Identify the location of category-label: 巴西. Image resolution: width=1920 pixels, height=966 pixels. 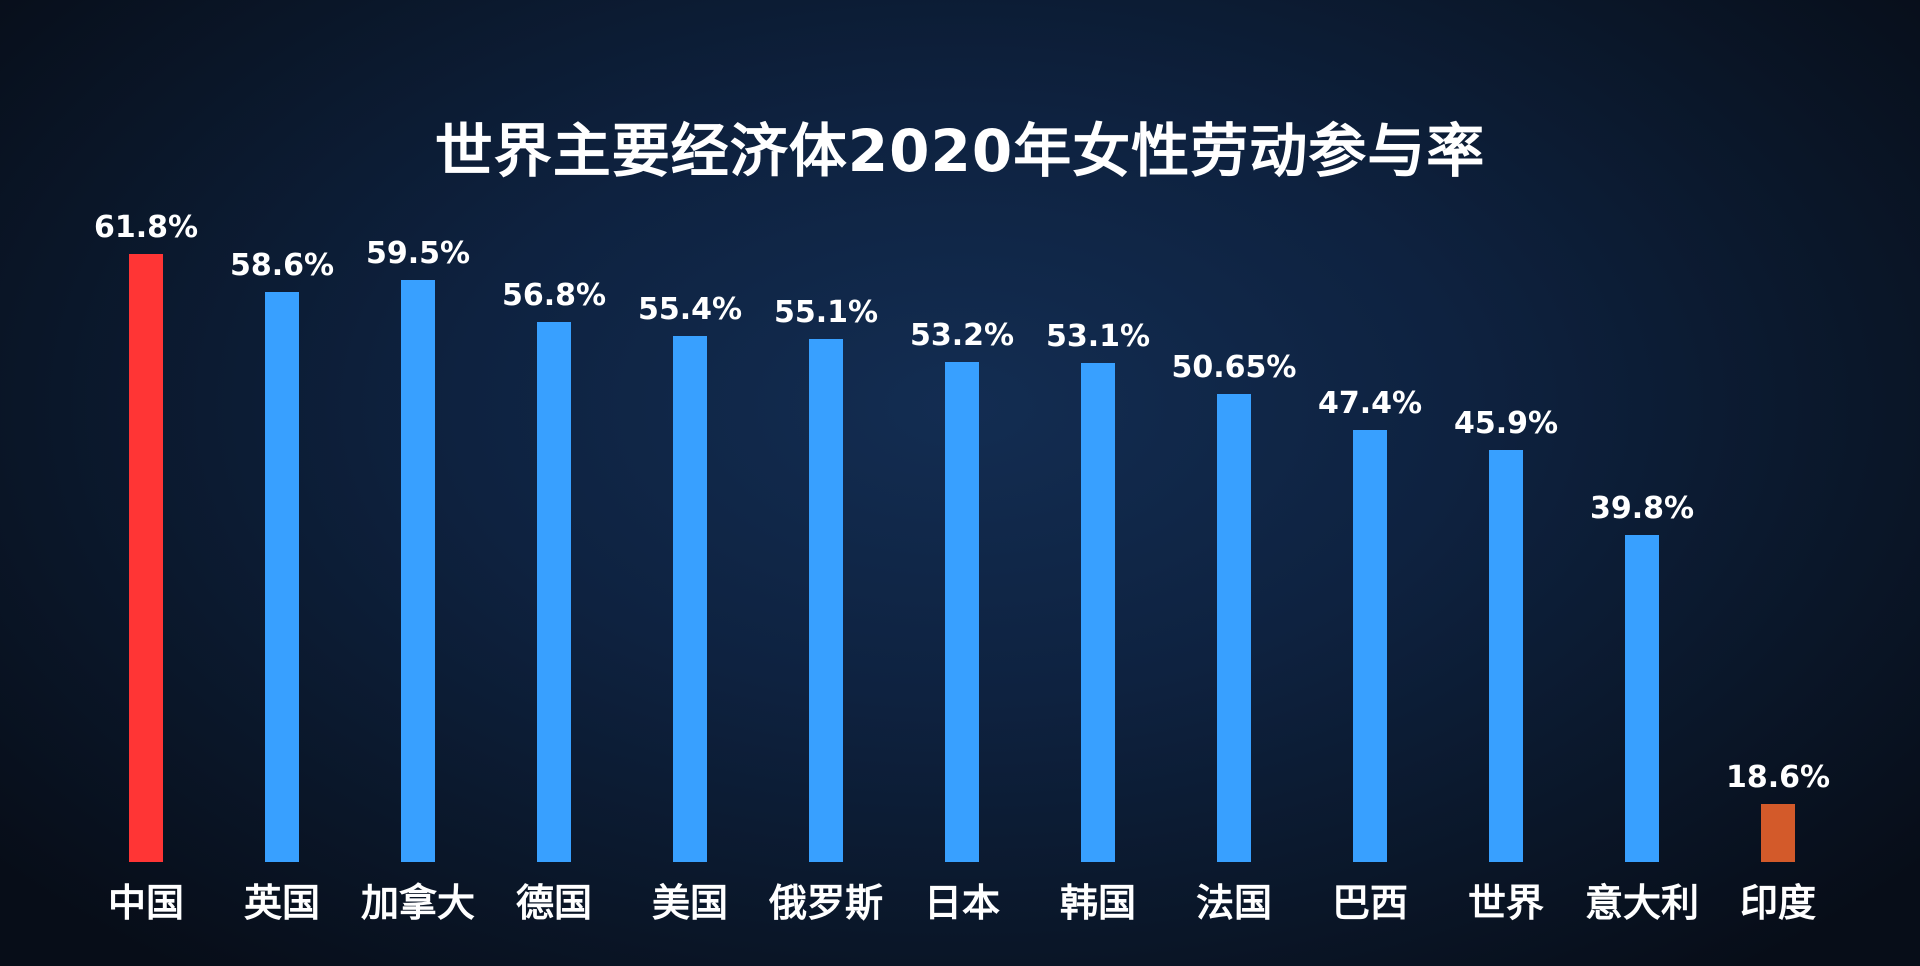
(1369, 903).